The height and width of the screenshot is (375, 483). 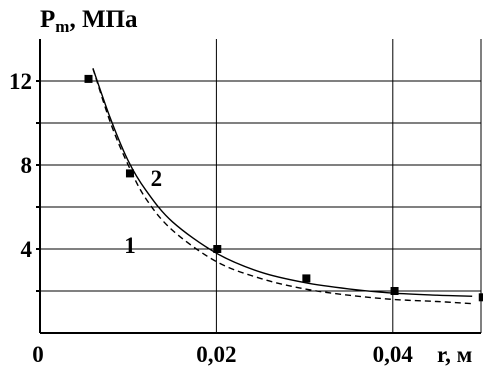 What do you see at coordinates (143, 212) in the screenshot?
I see `series-annotations: 12` at bounding box center [143, 212].